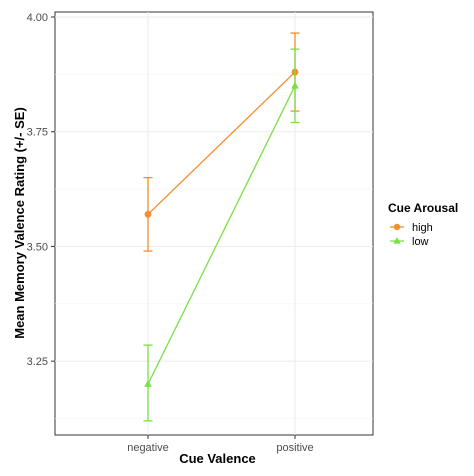 This screenshot has width=474, height=476. I want to click on y-tick-label: 4.00, so click(37, 18).